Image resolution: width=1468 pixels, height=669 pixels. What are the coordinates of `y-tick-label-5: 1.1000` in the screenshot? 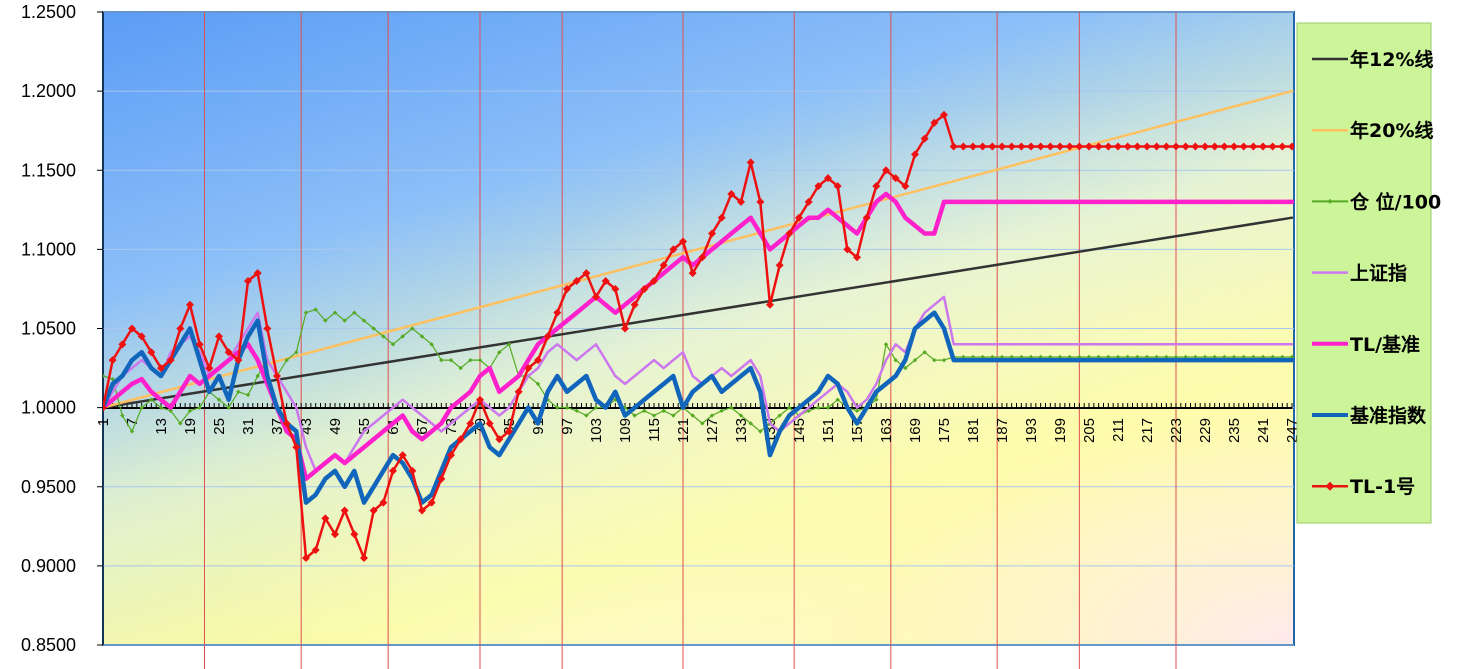 It's located at (48, 249).